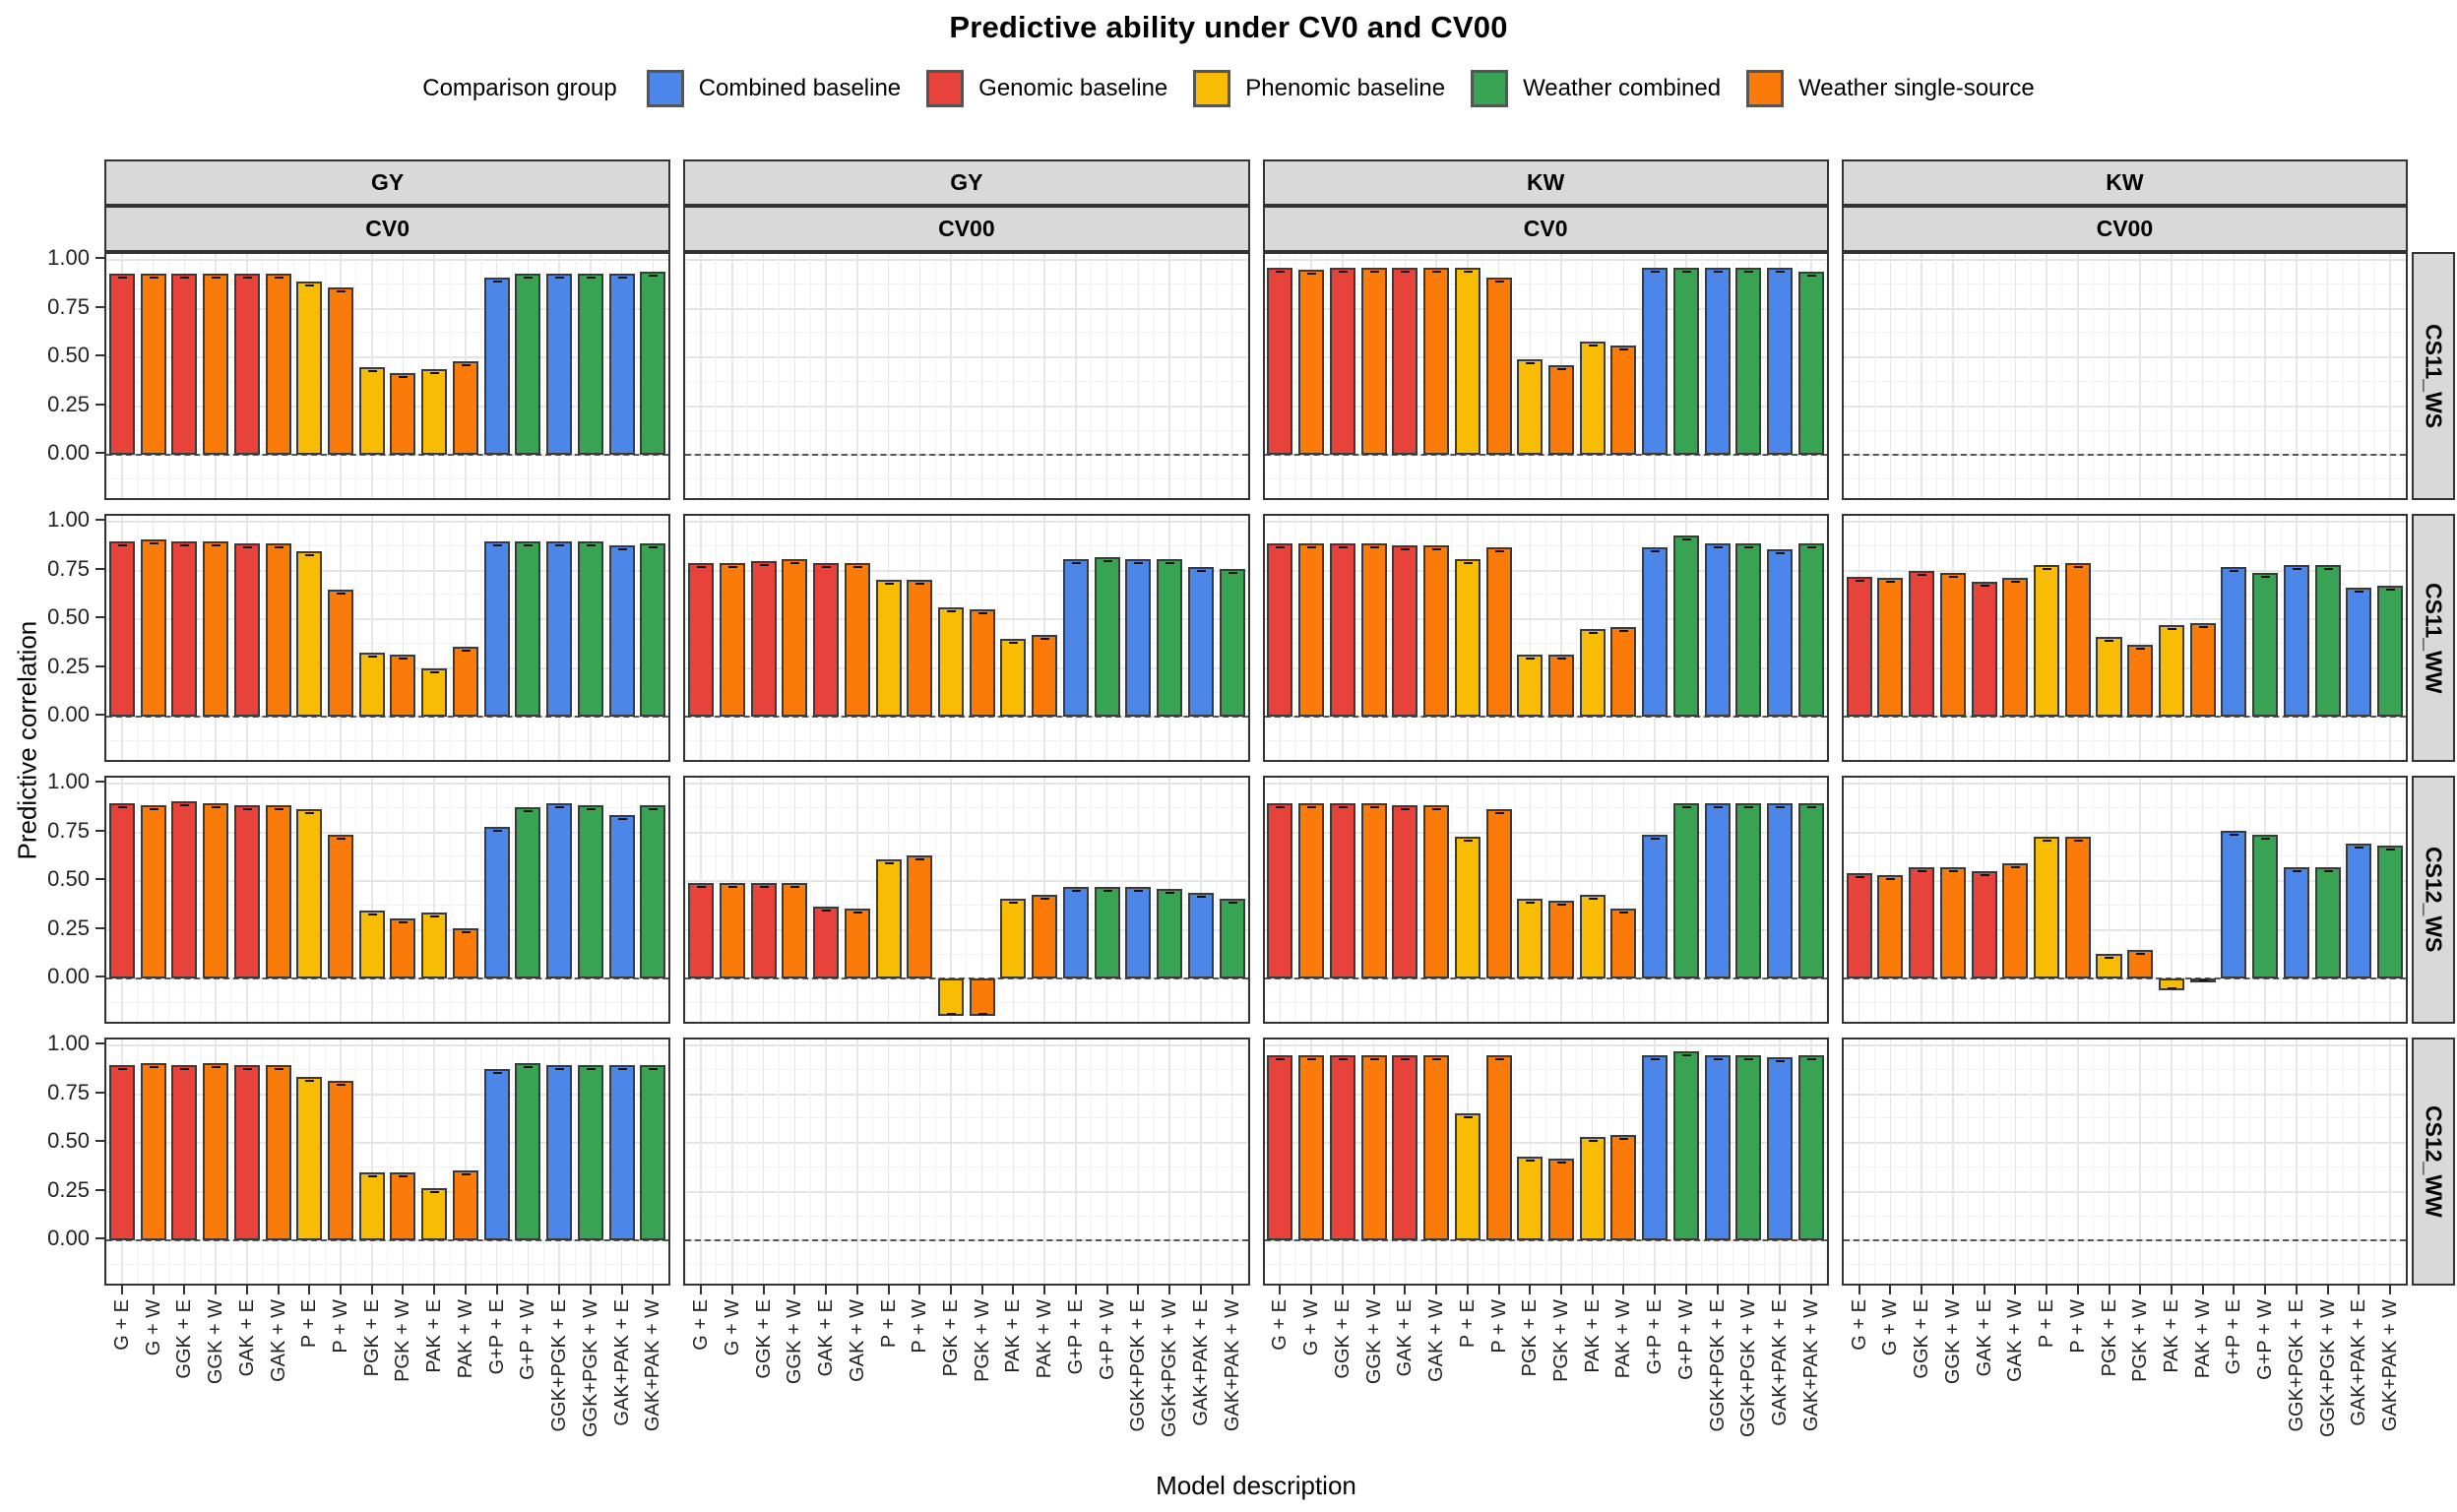  Describe the element at coordinates (1545, 376) in the screenshot. I see `panel-KW-CV0-CS11_WS` at that location.